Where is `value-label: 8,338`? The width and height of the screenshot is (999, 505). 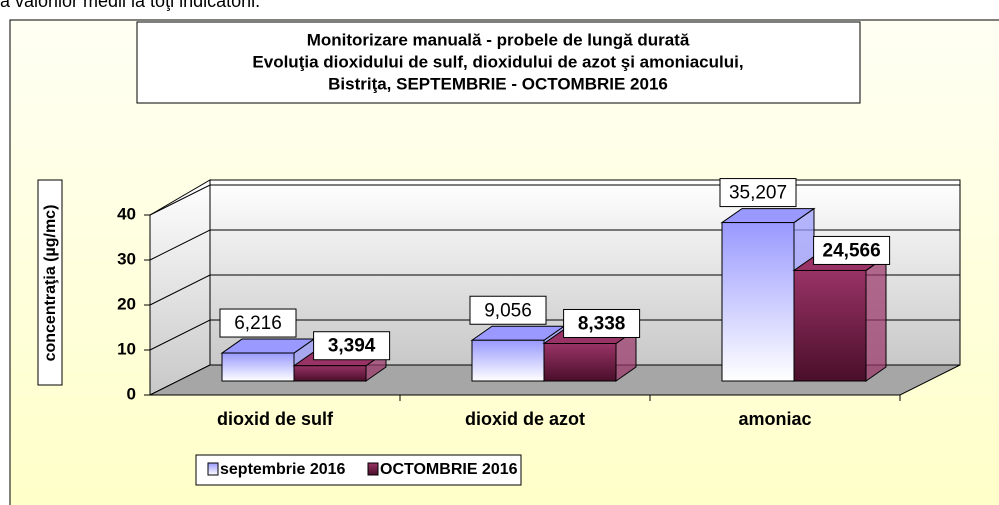
value-label: 8,338 is located at coordinates (602, 323).